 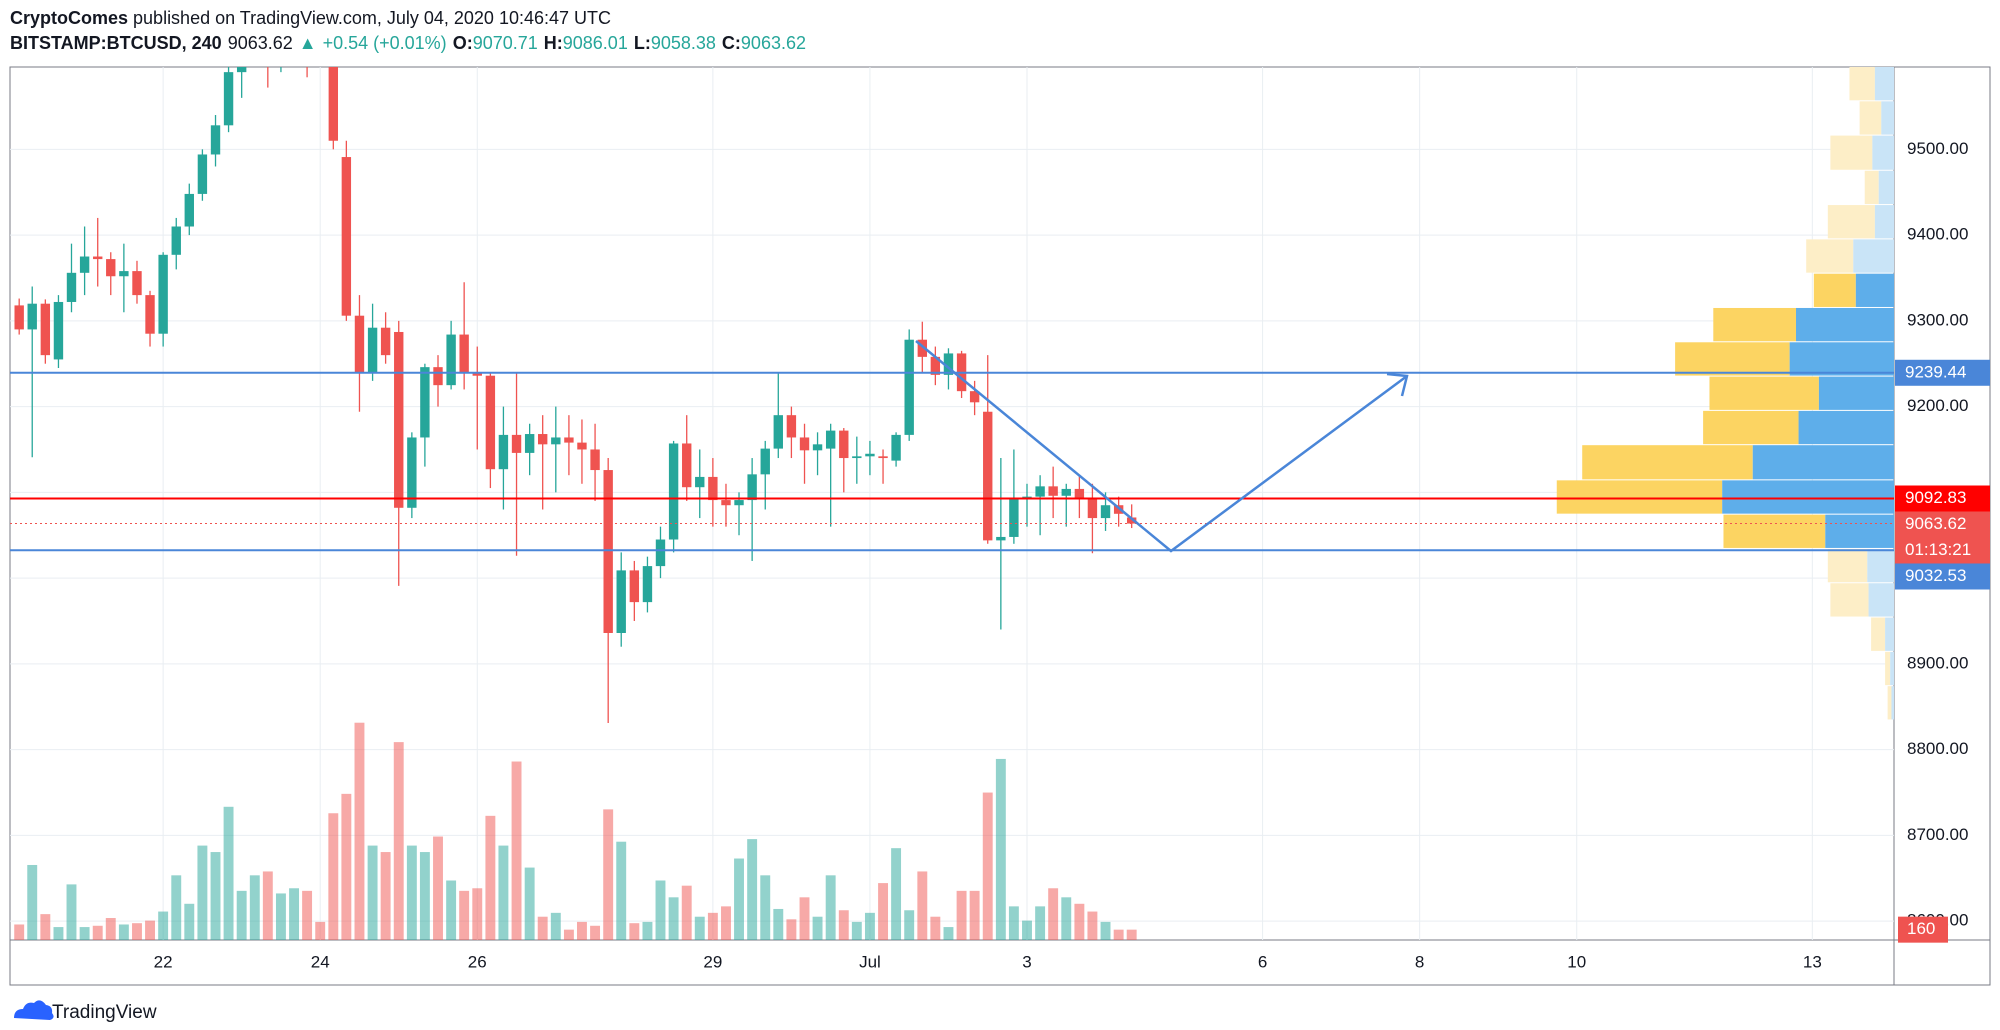 I want to click on x-tick-label: 13, so click(x=1812, y=961).